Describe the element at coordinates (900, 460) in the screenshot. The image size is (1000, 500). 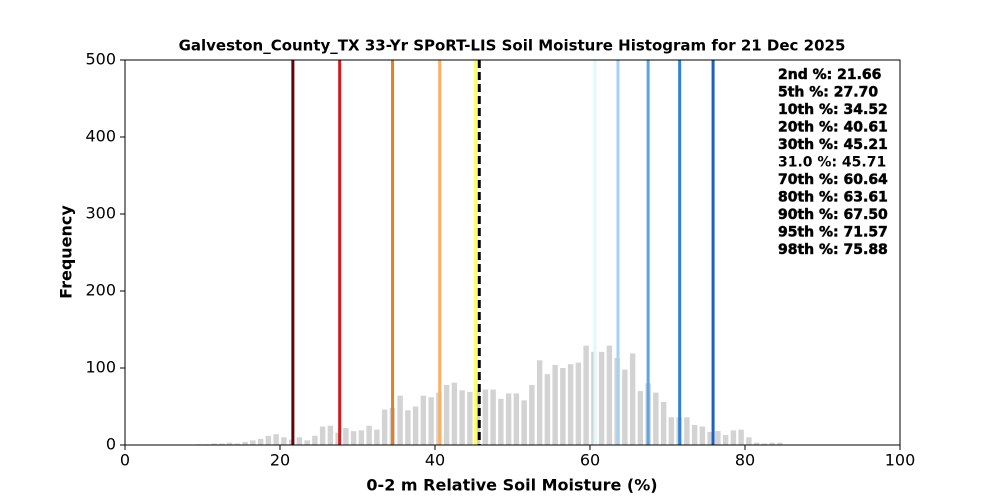
I see `x-tick-label: 100` at that location.